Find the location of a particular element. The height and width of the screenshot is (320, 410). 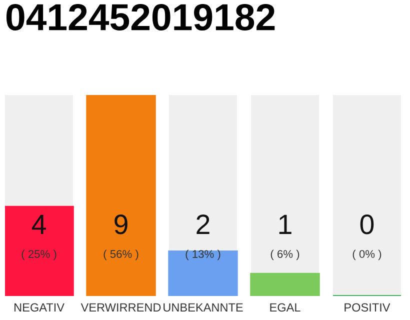

x-tick-label: VERWIRREND is located at coordinates (120, 307).